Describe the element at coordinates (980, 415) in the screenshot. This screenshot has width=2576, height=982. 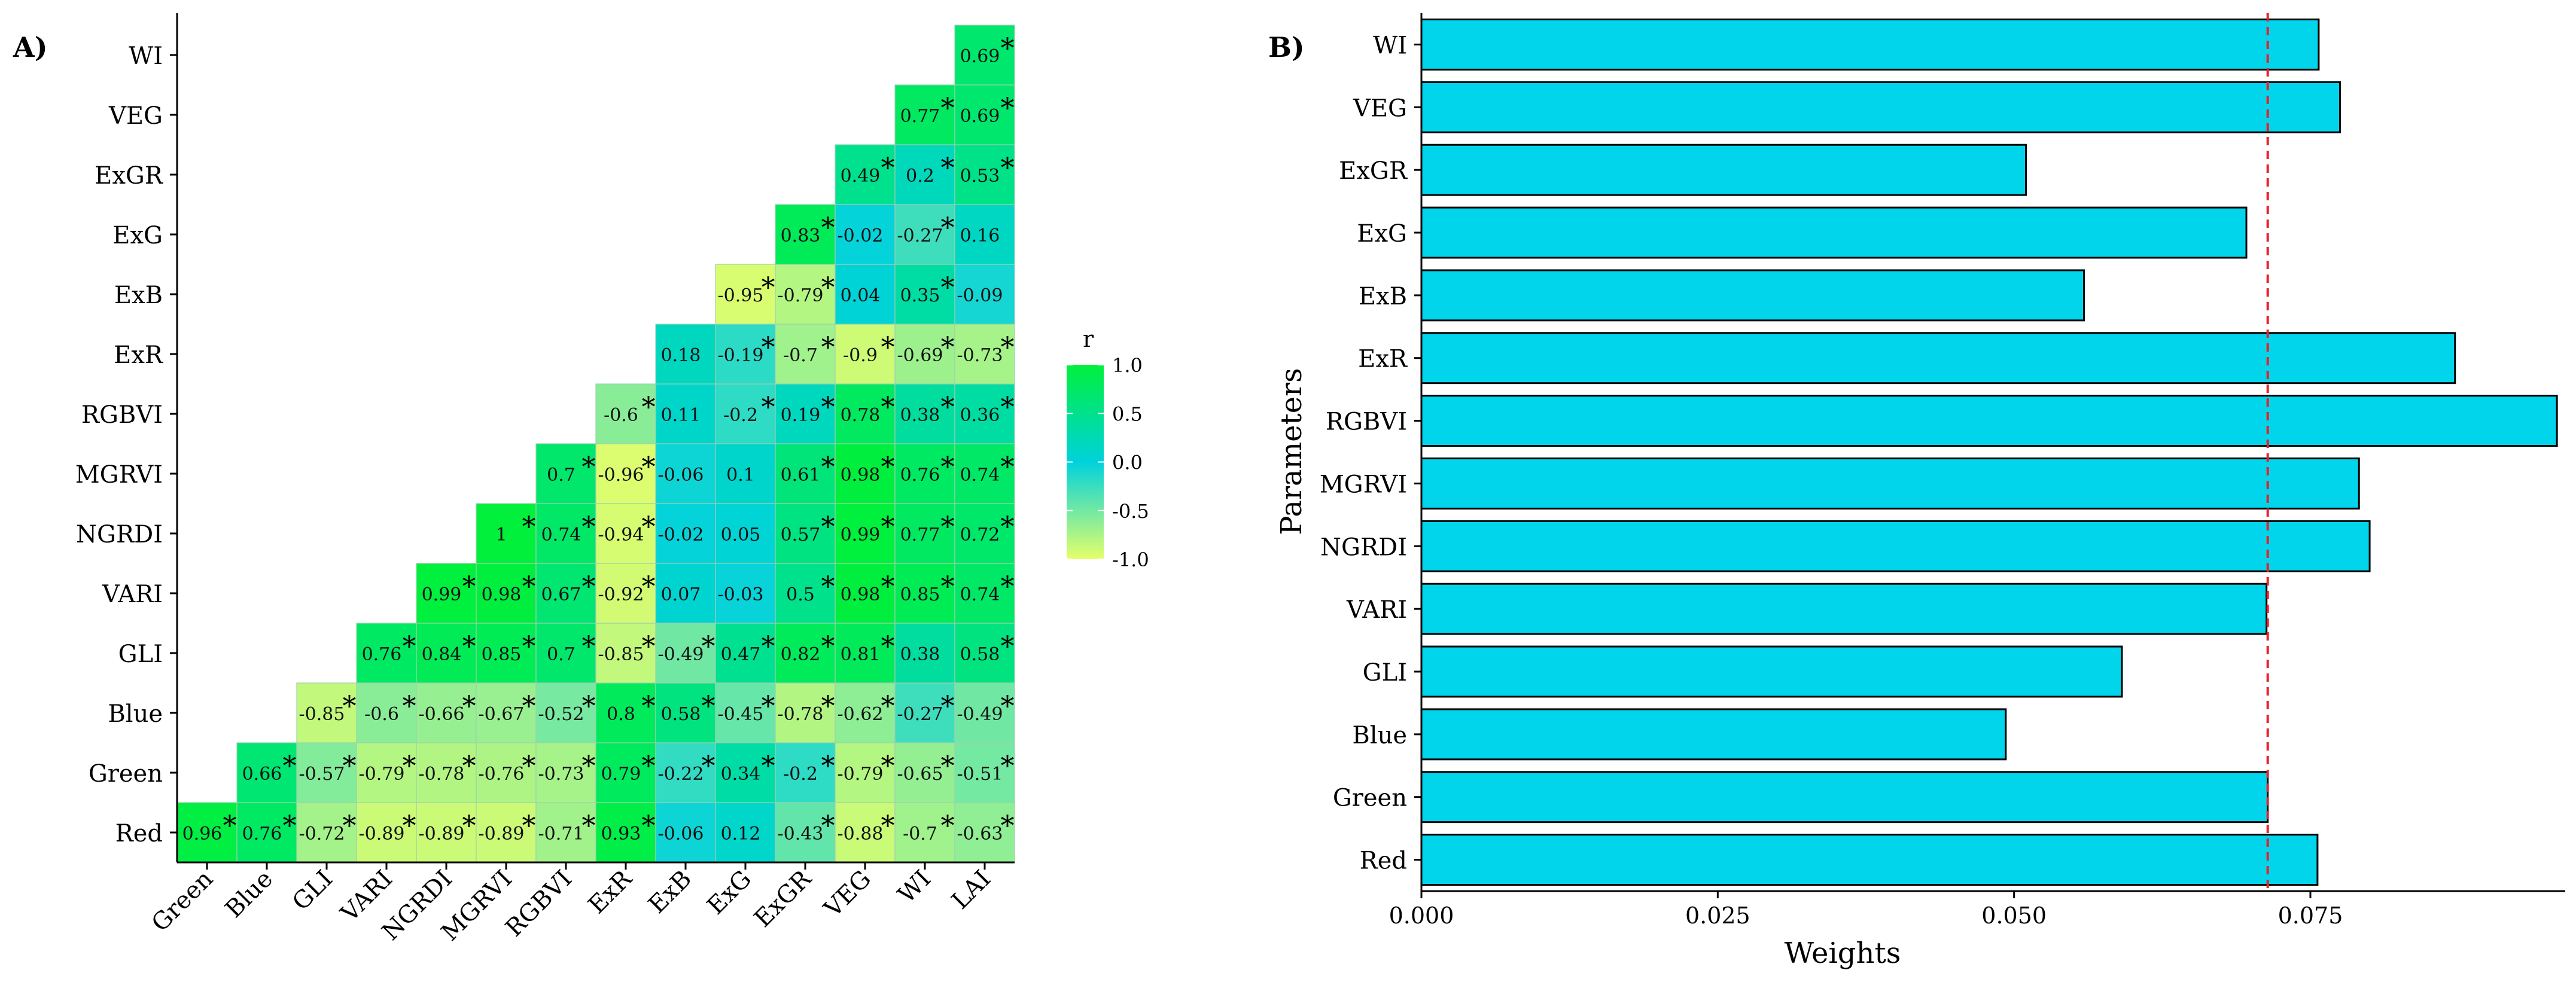
I see `heatmap-value-label: 0.36` at that location.